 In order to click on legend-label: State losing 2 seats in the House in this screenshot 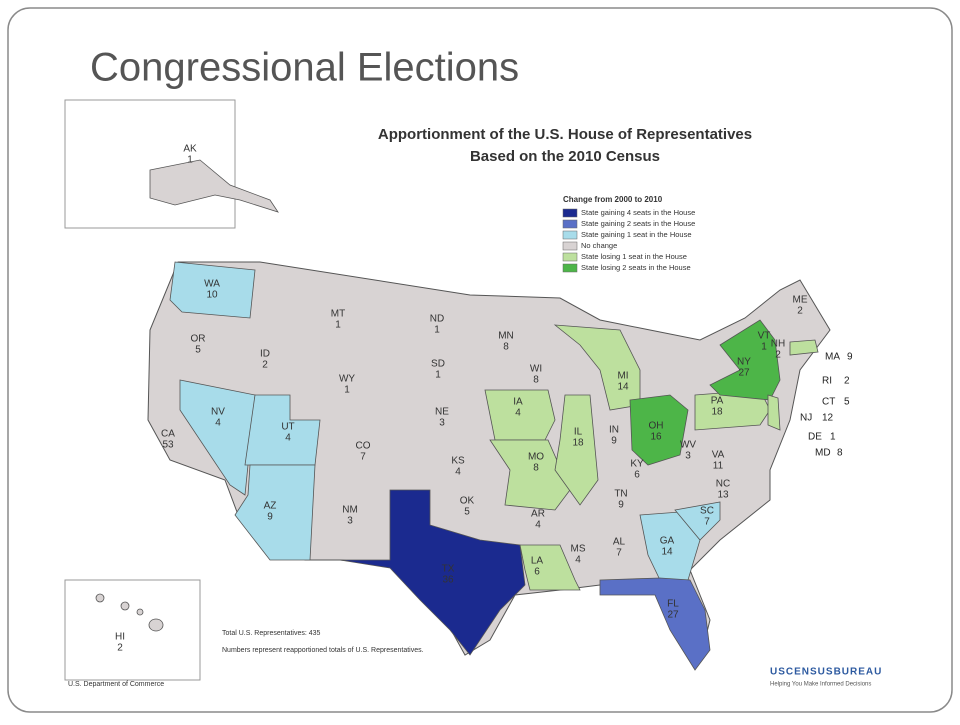, I will do `click(636, 267)`.